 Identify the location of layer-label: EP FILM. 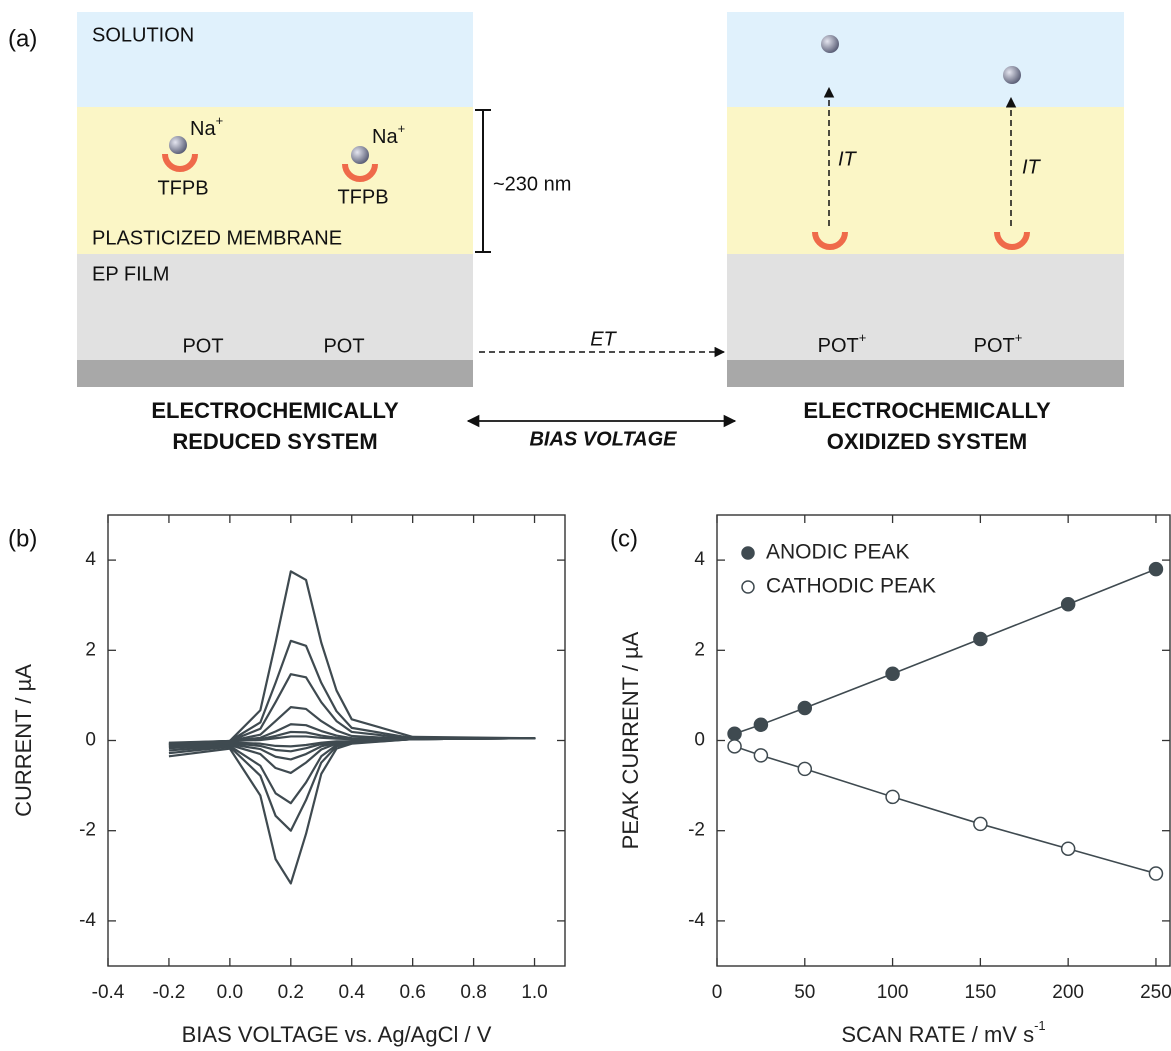
(130, 274).